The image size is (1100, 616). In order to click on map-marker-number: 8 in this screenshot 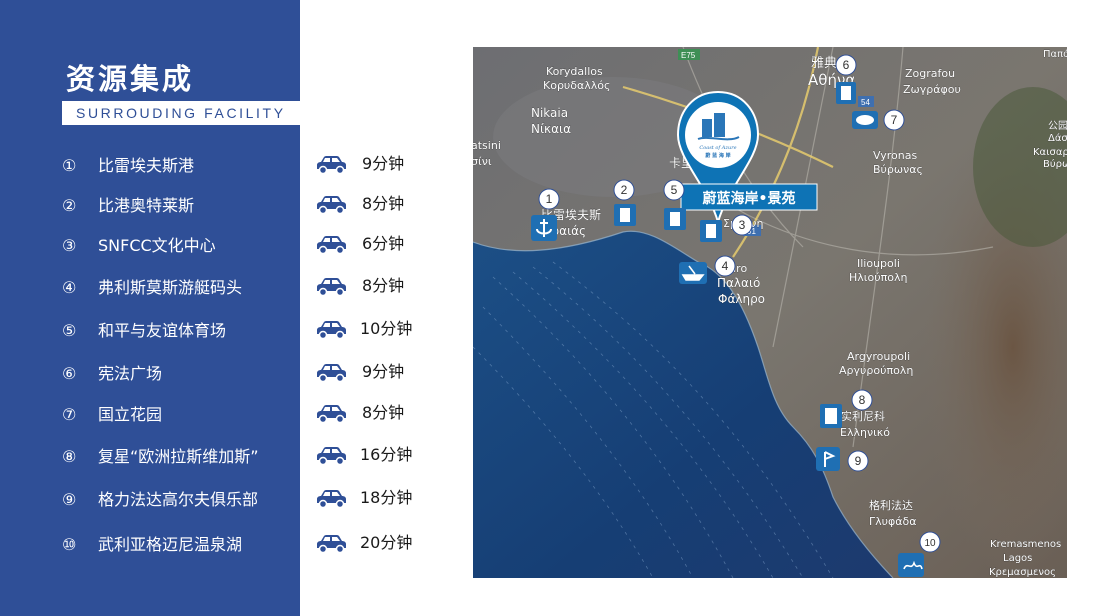, I will do `click(862, 400)`.